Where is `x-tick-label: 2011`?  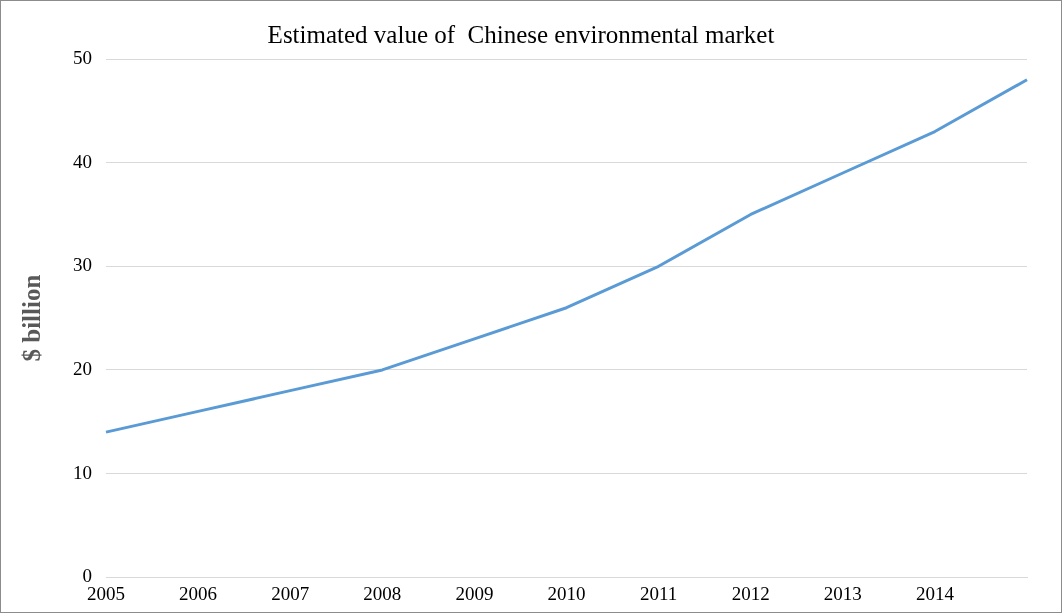 x-tick-label: 2011 is located at coordinates (658, 593).